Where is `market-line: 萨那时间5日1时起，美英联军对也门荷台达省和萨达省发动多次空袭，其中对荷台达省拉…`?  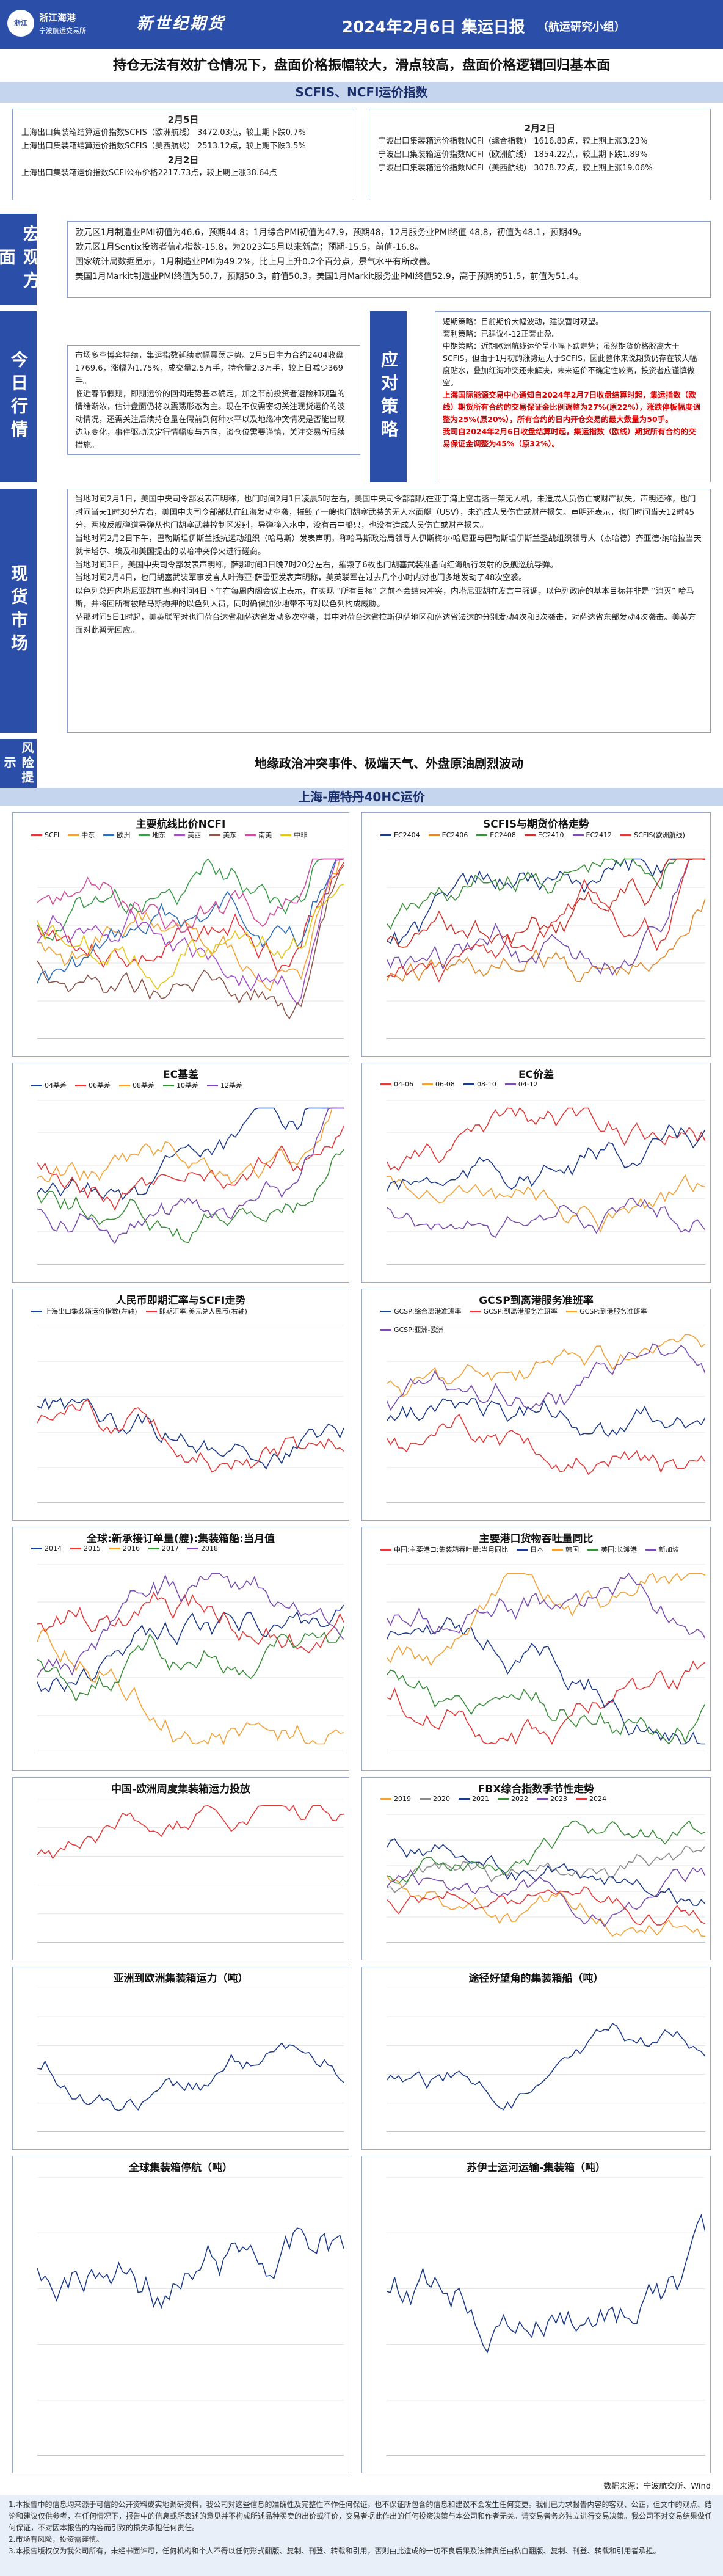 market-line: 萨那时间5日1时起，美英联军对也门荷台达省和萨达省发动多次空袭，其中对荷台达省拉… is located at coordinates (385, 624).